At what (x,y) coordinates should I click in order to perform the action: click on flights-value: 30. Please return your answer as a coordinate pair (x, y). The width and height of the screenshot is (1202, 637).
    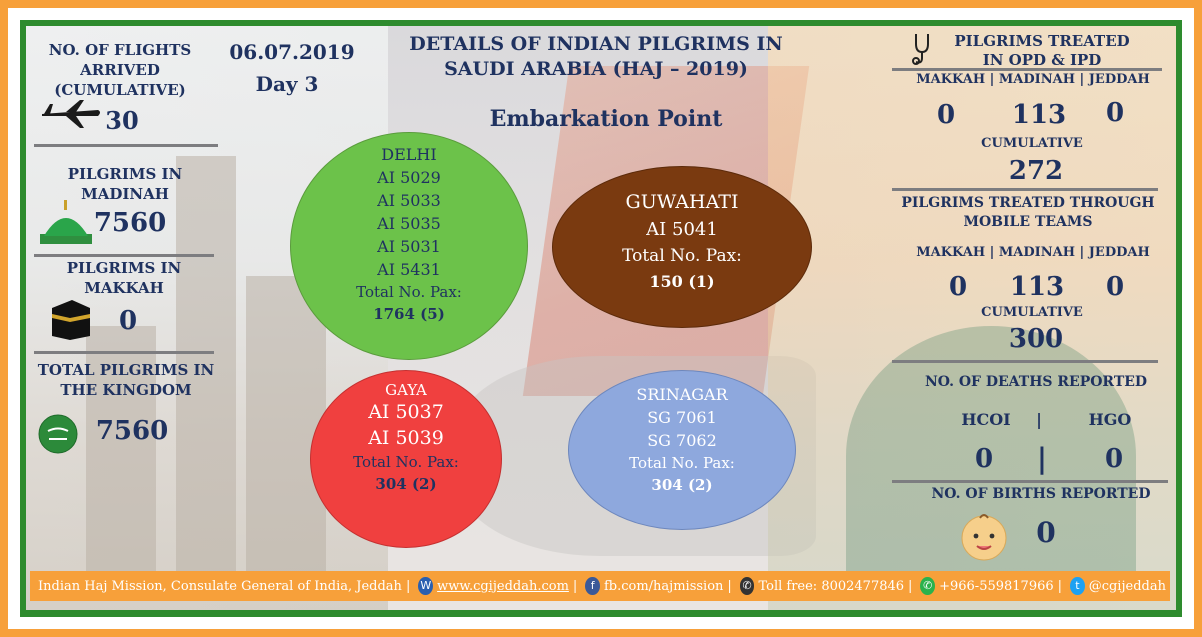
    Looking at the image, I should click on (122, 120).